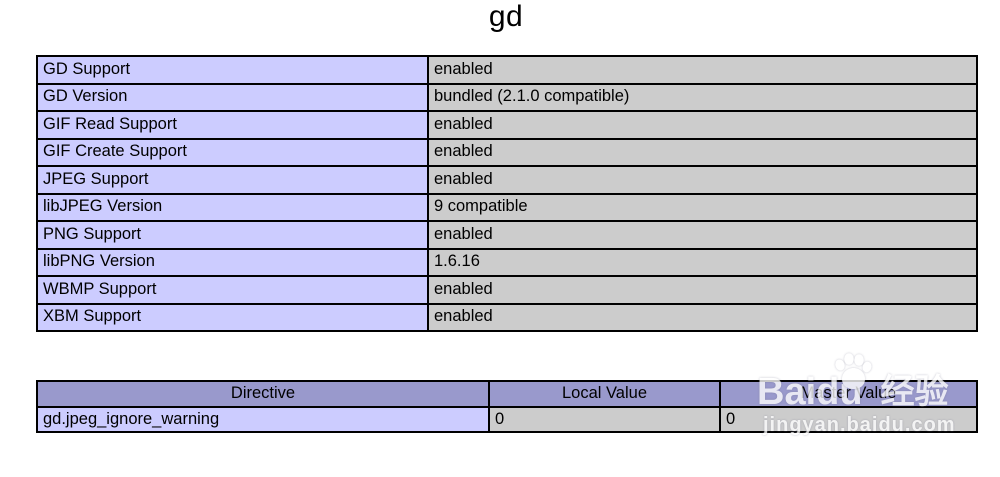  I want to click on setting-name-cell: libJPEG Version, so click(232, 207).